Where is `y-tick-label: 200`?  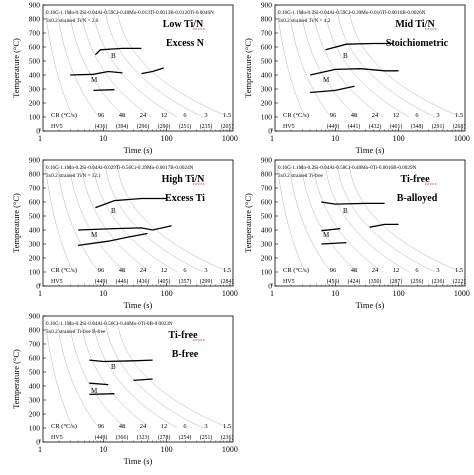
y-tick-label: 200 is located at coordinates (267, 258).